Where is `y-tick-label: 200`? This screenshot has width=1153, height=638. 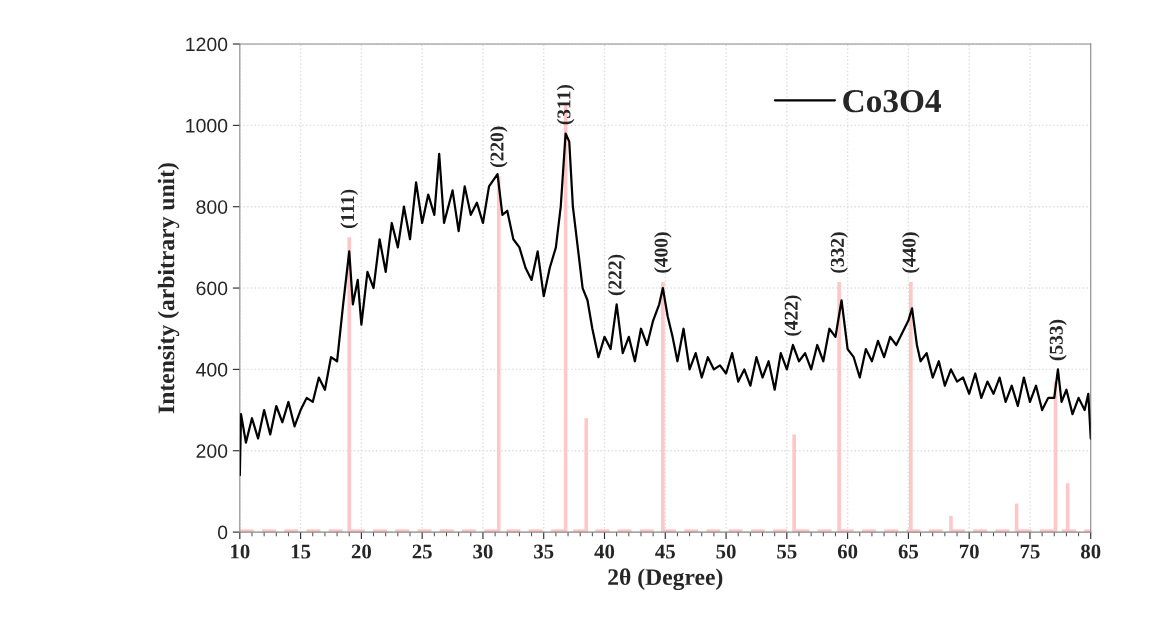 y-tick-label: 200 is located at coordinates (212, 451).